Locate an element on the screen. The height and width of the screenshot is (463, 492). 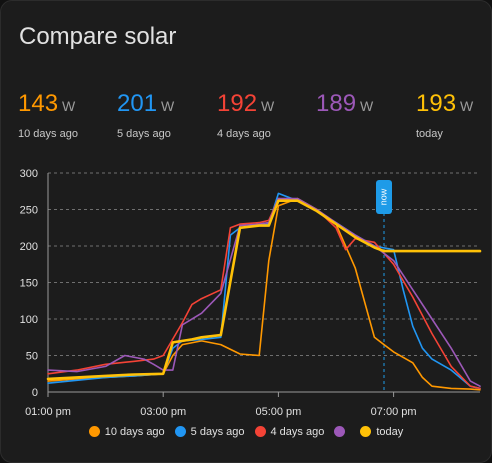
legend-item-1: 10 days ago is located at coordinates (126, 432).